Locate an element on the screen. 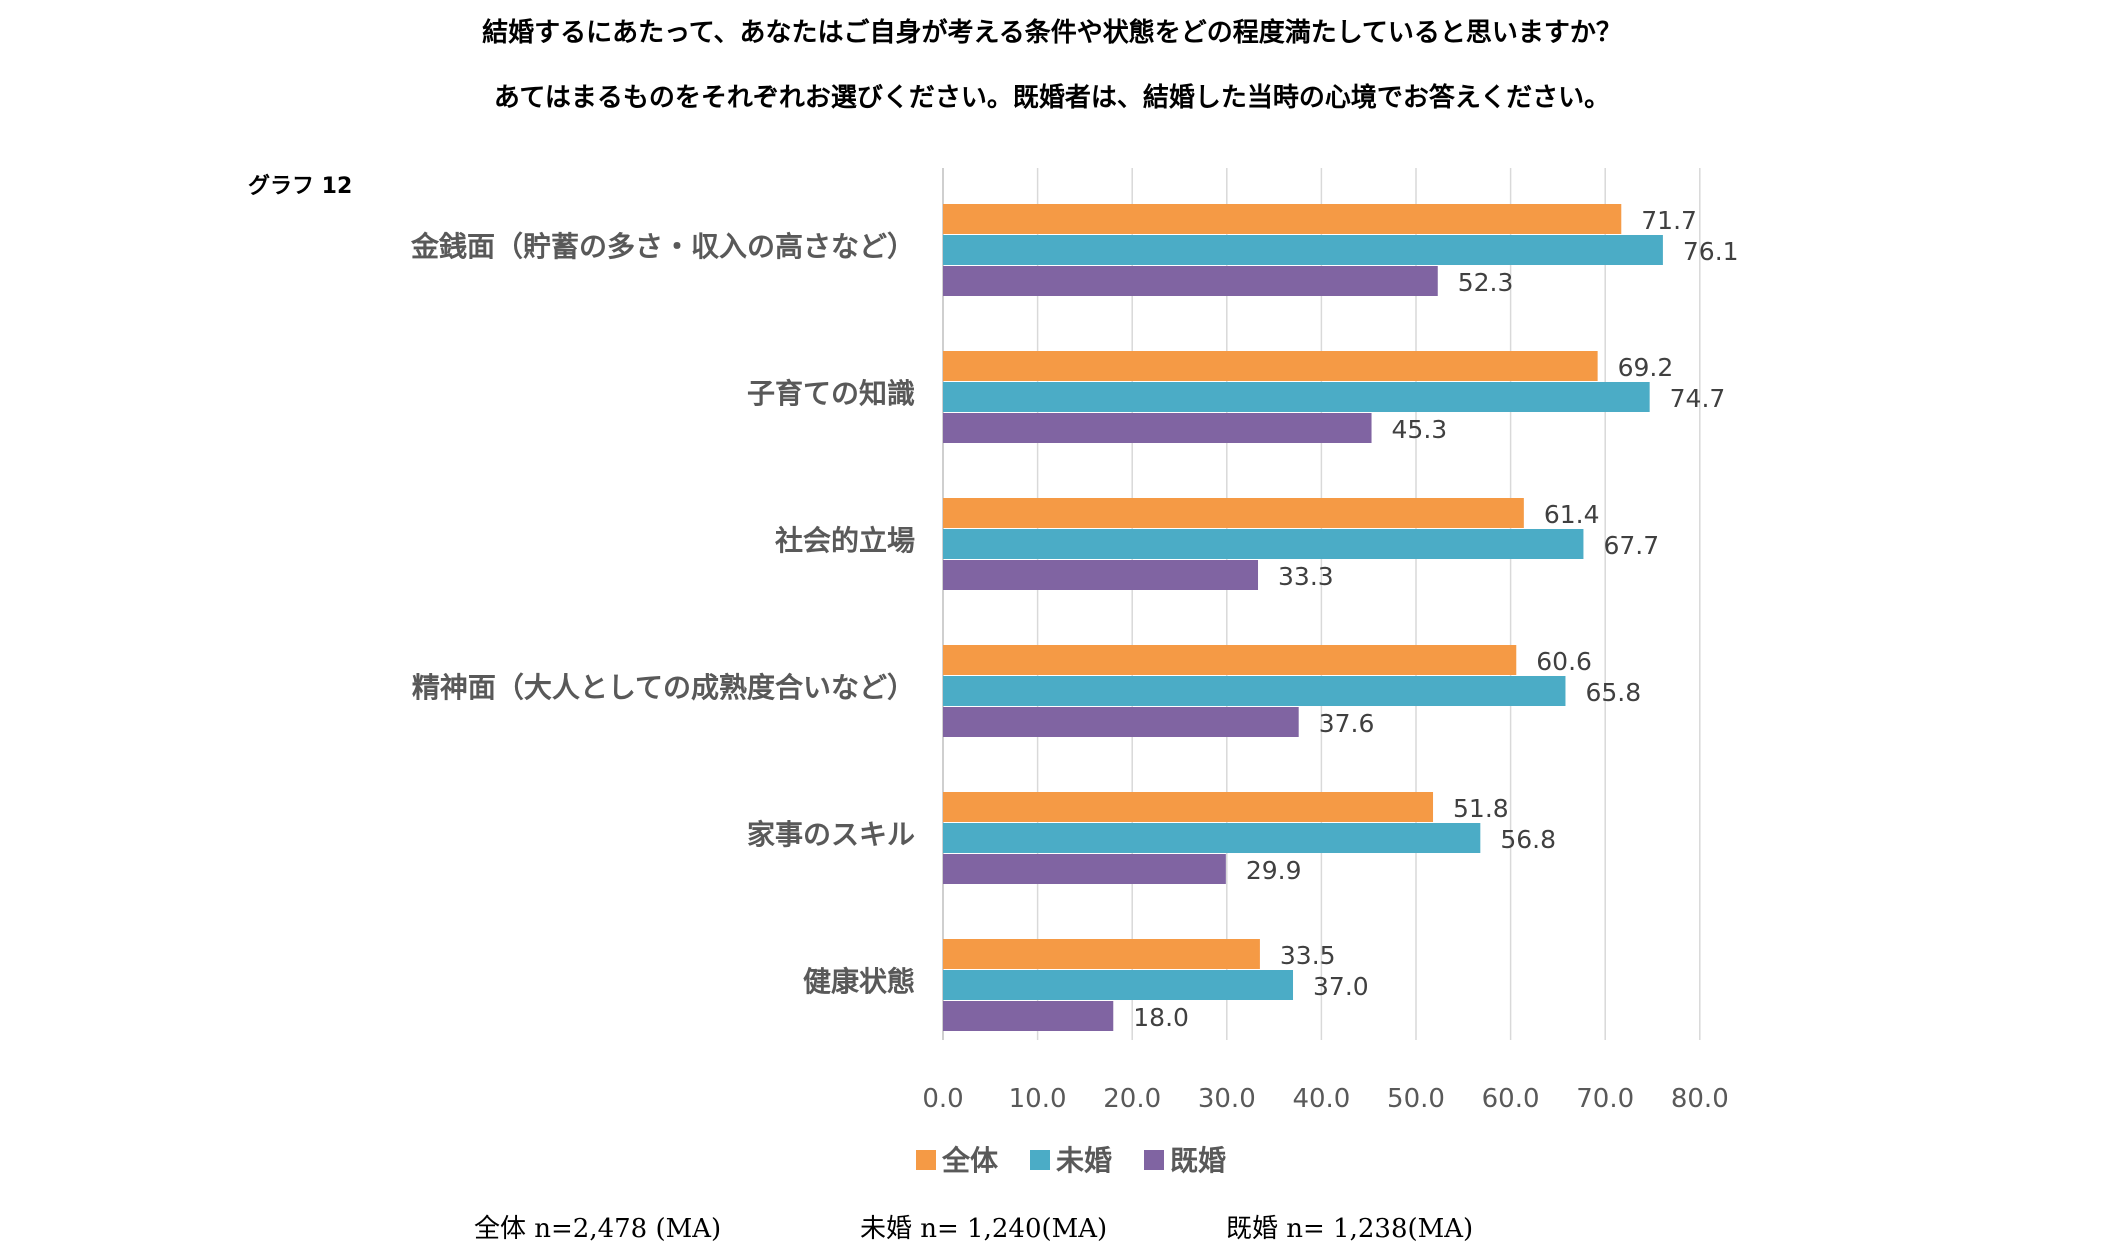 The image size is (2104, 1250). data-label: 69.2 is located at coordinates (1646, 367).